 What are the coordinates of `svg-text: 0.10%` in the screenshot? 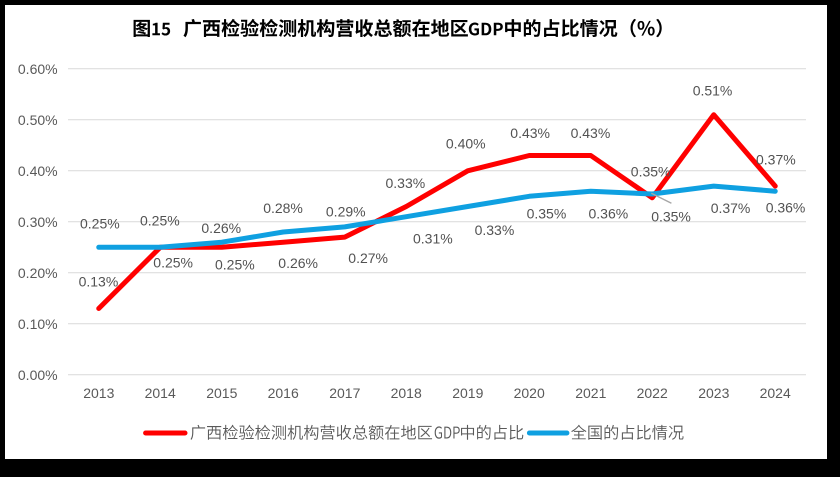 It's located at (38, 324).